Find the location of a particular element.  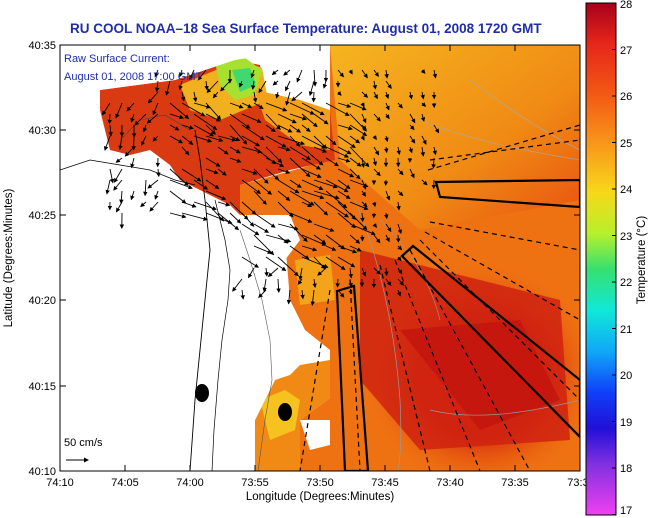

colorbar-tick-label: 19 is located at coordinates (626, 423).